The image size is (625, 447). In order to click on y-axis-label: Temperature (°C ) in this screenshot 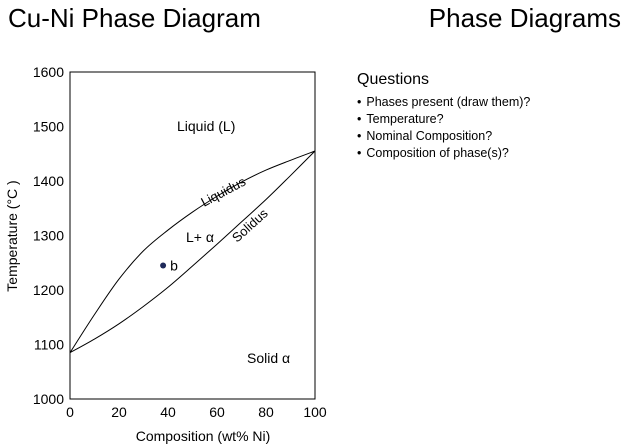, I will do `click(12, 235)`.